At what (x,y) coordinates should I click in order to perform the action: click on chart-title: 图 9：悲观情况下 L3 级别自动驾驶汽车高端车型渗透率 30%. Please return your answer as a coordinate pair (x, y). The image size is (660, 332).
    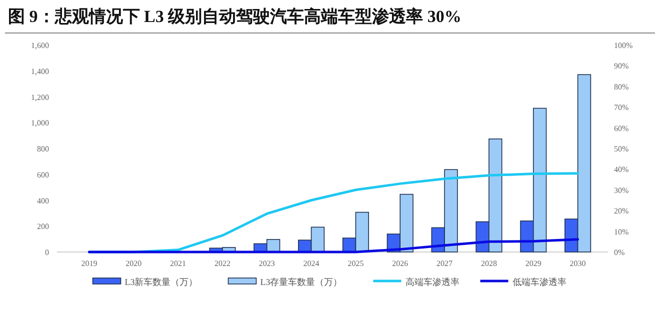
    Looking at the image, I should click on (235, 16).